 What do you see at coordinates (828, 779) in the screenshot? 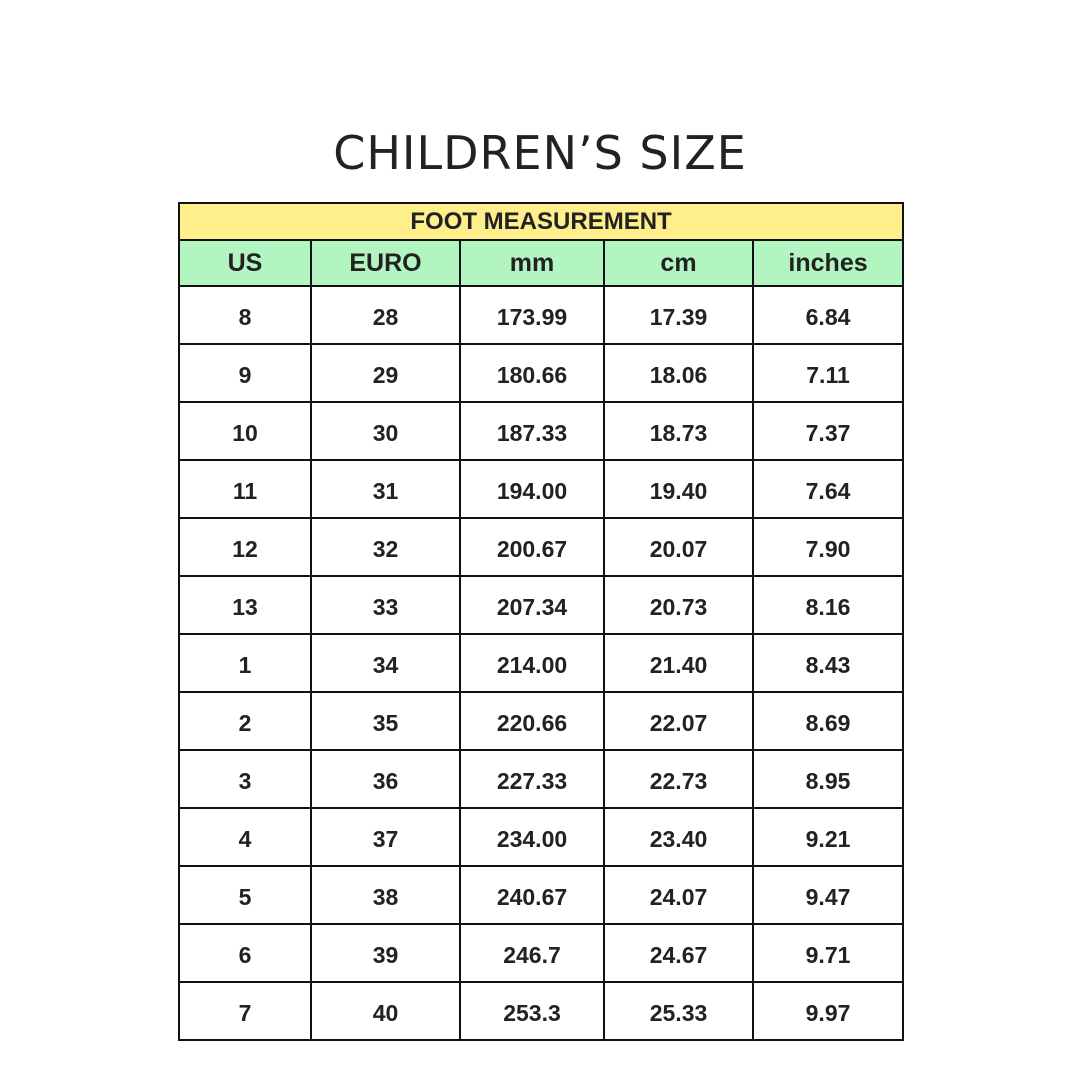
I see `table-cell: 8.95` at bounding box center [828, 779].